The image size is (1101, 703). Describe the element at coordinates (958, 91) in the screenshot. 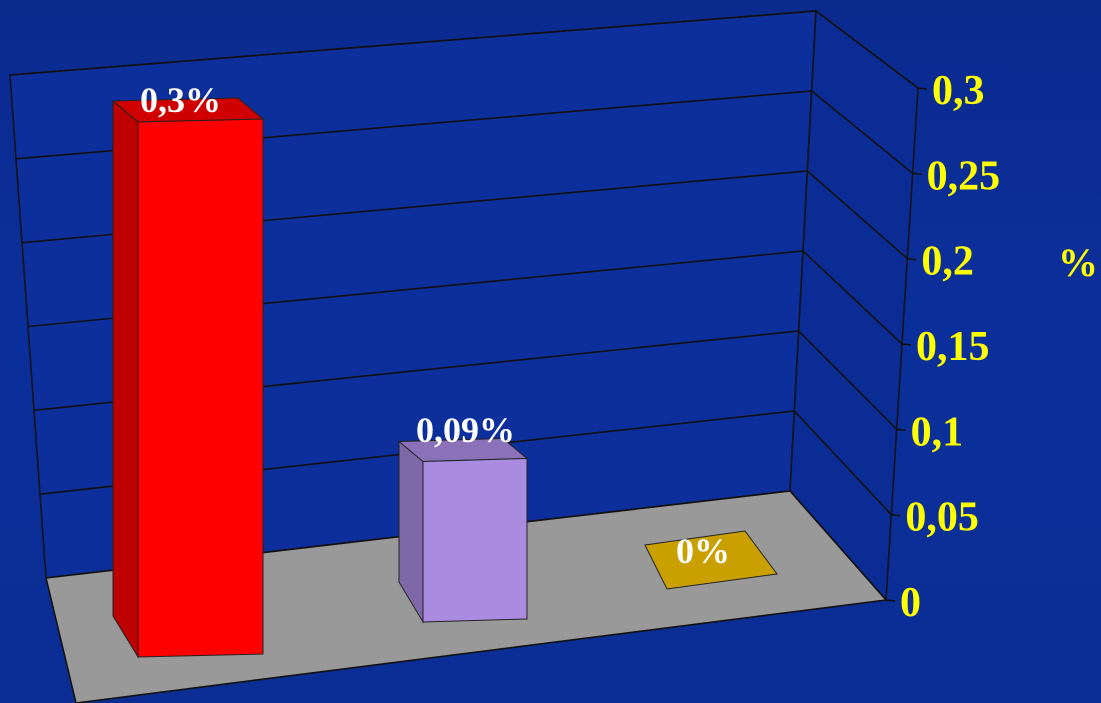

I see `y-tick-label: 0,3` at that location.